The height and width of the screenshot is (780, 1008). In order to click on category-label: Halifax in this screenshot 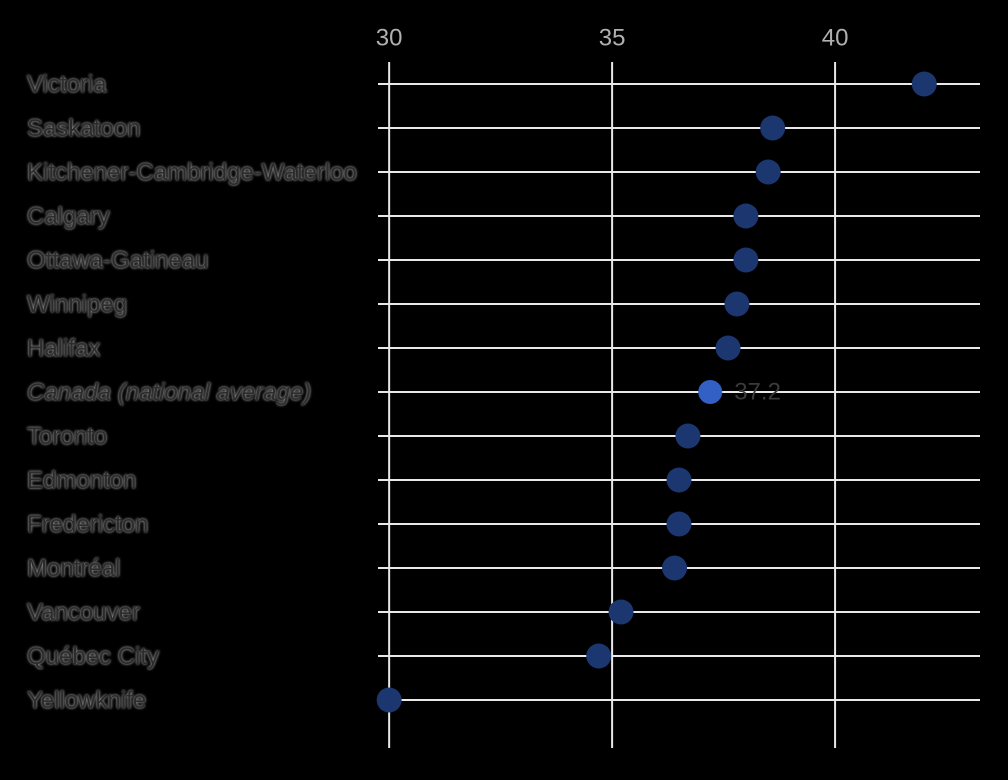, I will do `click(64, 348)`.